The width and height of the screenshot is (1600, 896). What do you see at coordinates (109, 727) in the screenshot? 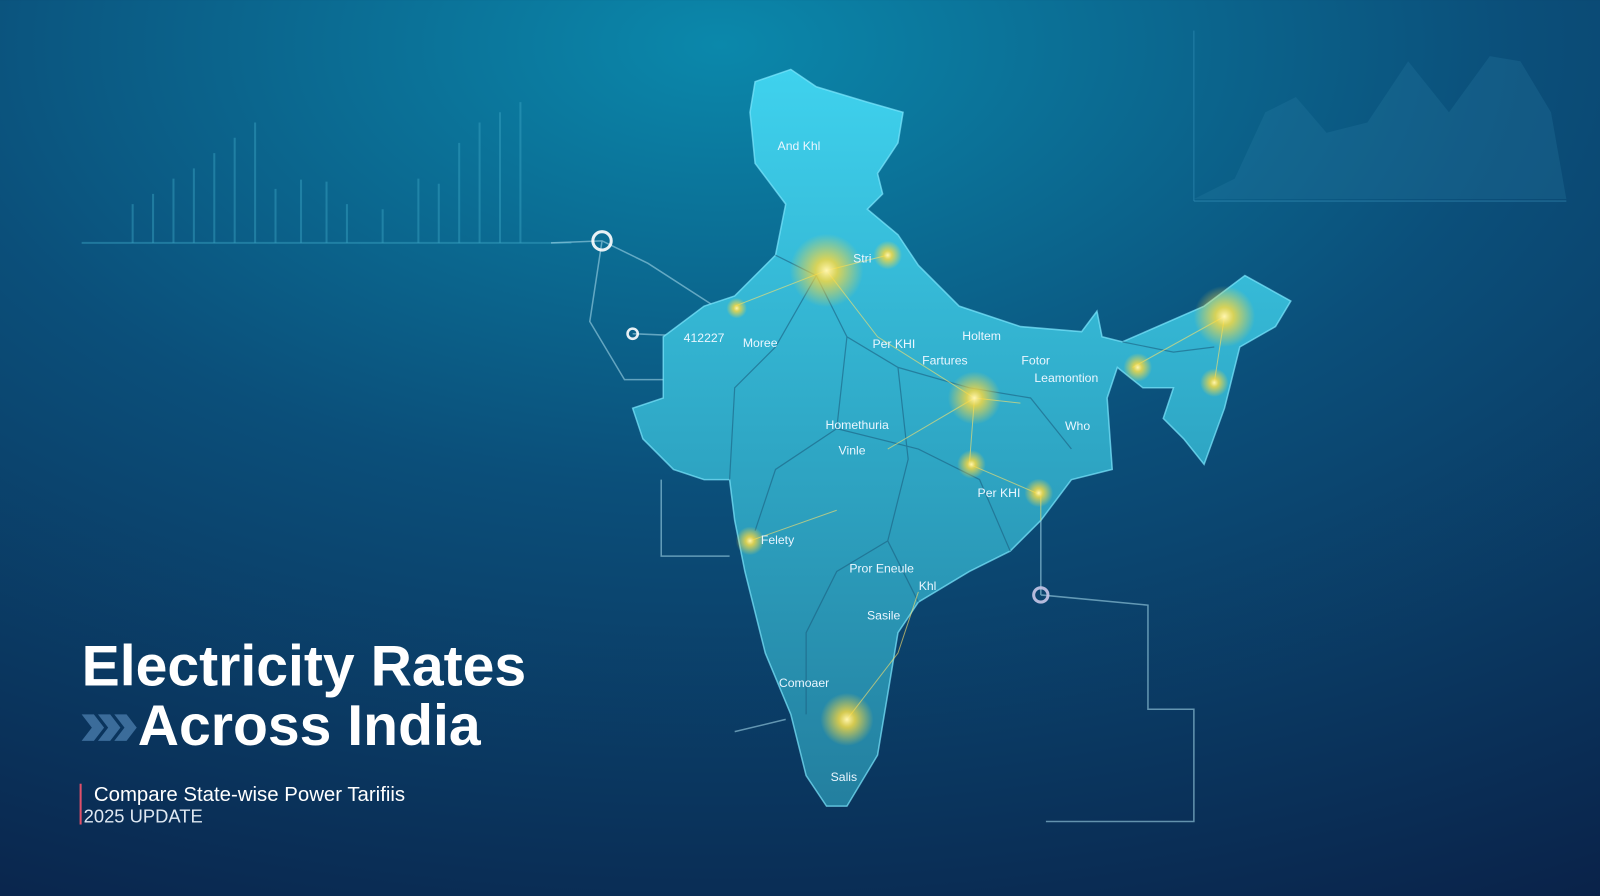
I see `chevrons` at bounding box center [109, 727].